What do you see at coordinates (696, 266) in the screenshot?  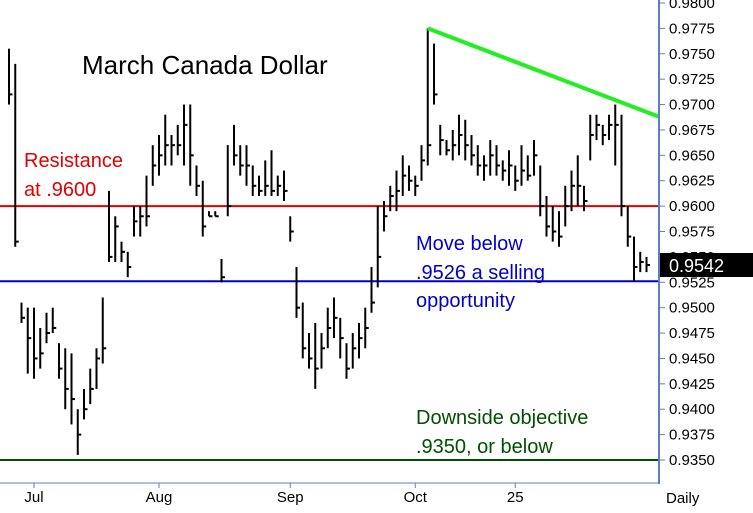 I see `last-price-label: 0.9542` at bounding box center [696, 266].